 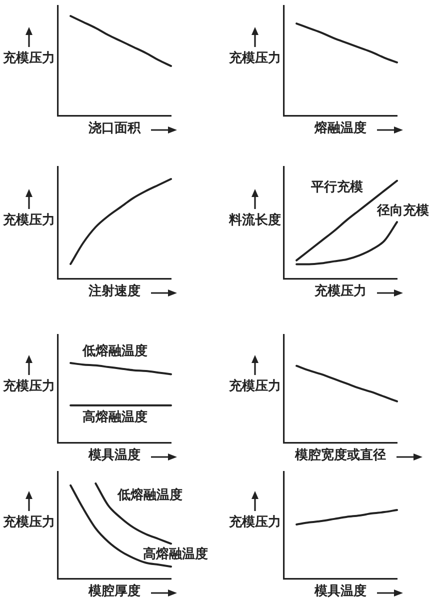 What do you see at coordinates (340, 291) in the screenshot?
I see `x-axis-title: 充模压力` at bounding box center [340, 291].